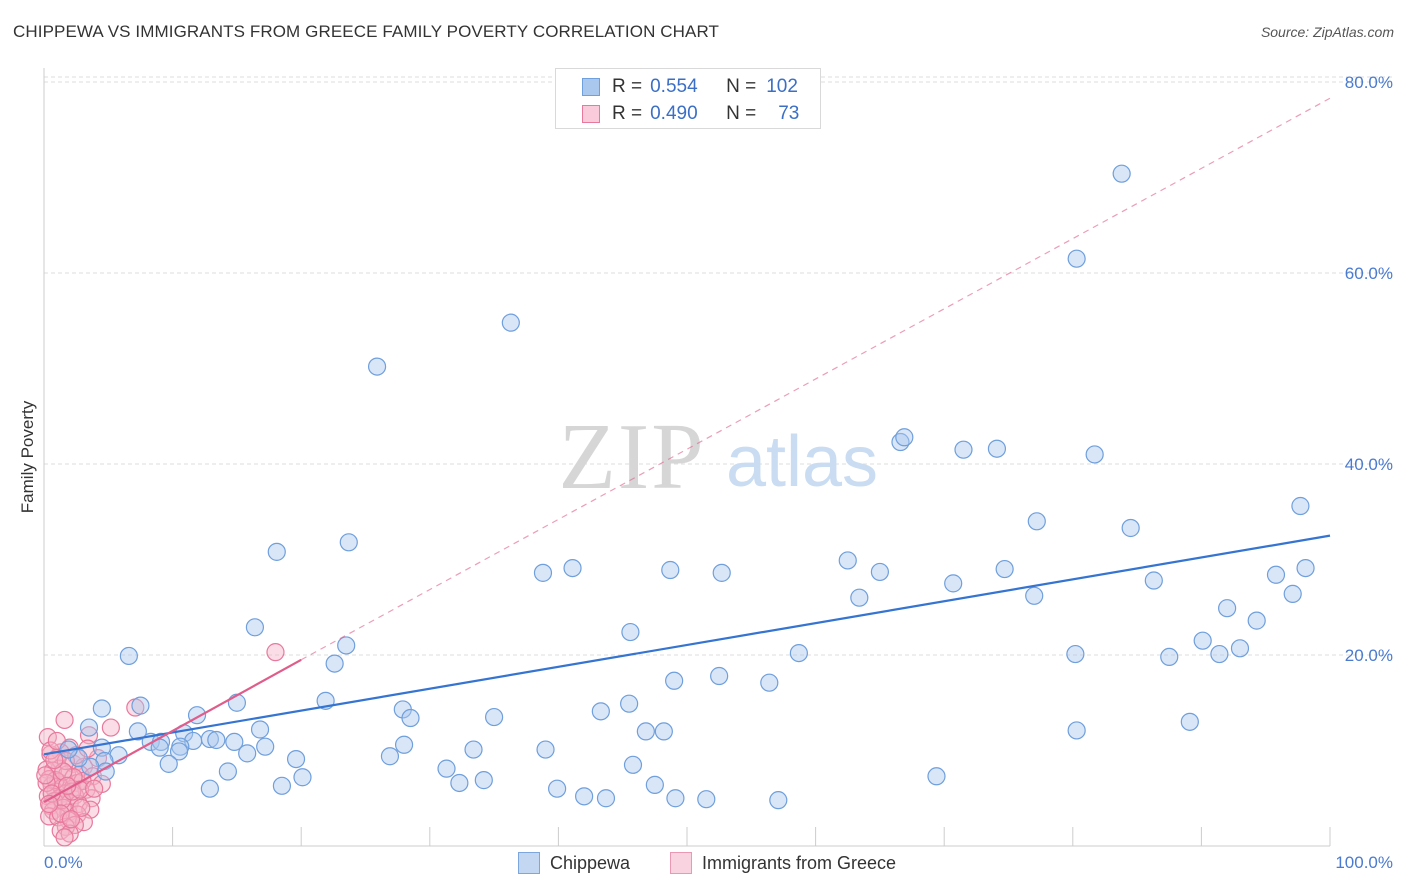 Image resolution: width=1406 pixels, height=892 pixels. I want to click on watermark-atlas: atlas, so click(802, 462).